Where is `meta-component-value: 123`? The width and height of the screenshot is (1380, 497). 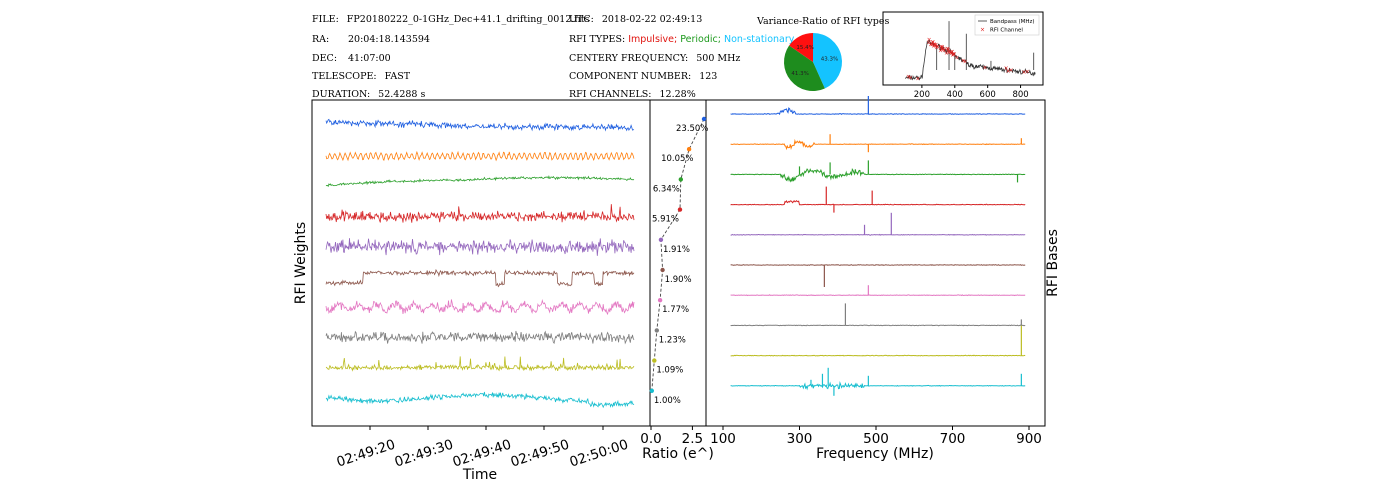
meta-component-value: 123 is located at coordinates (708, 76).